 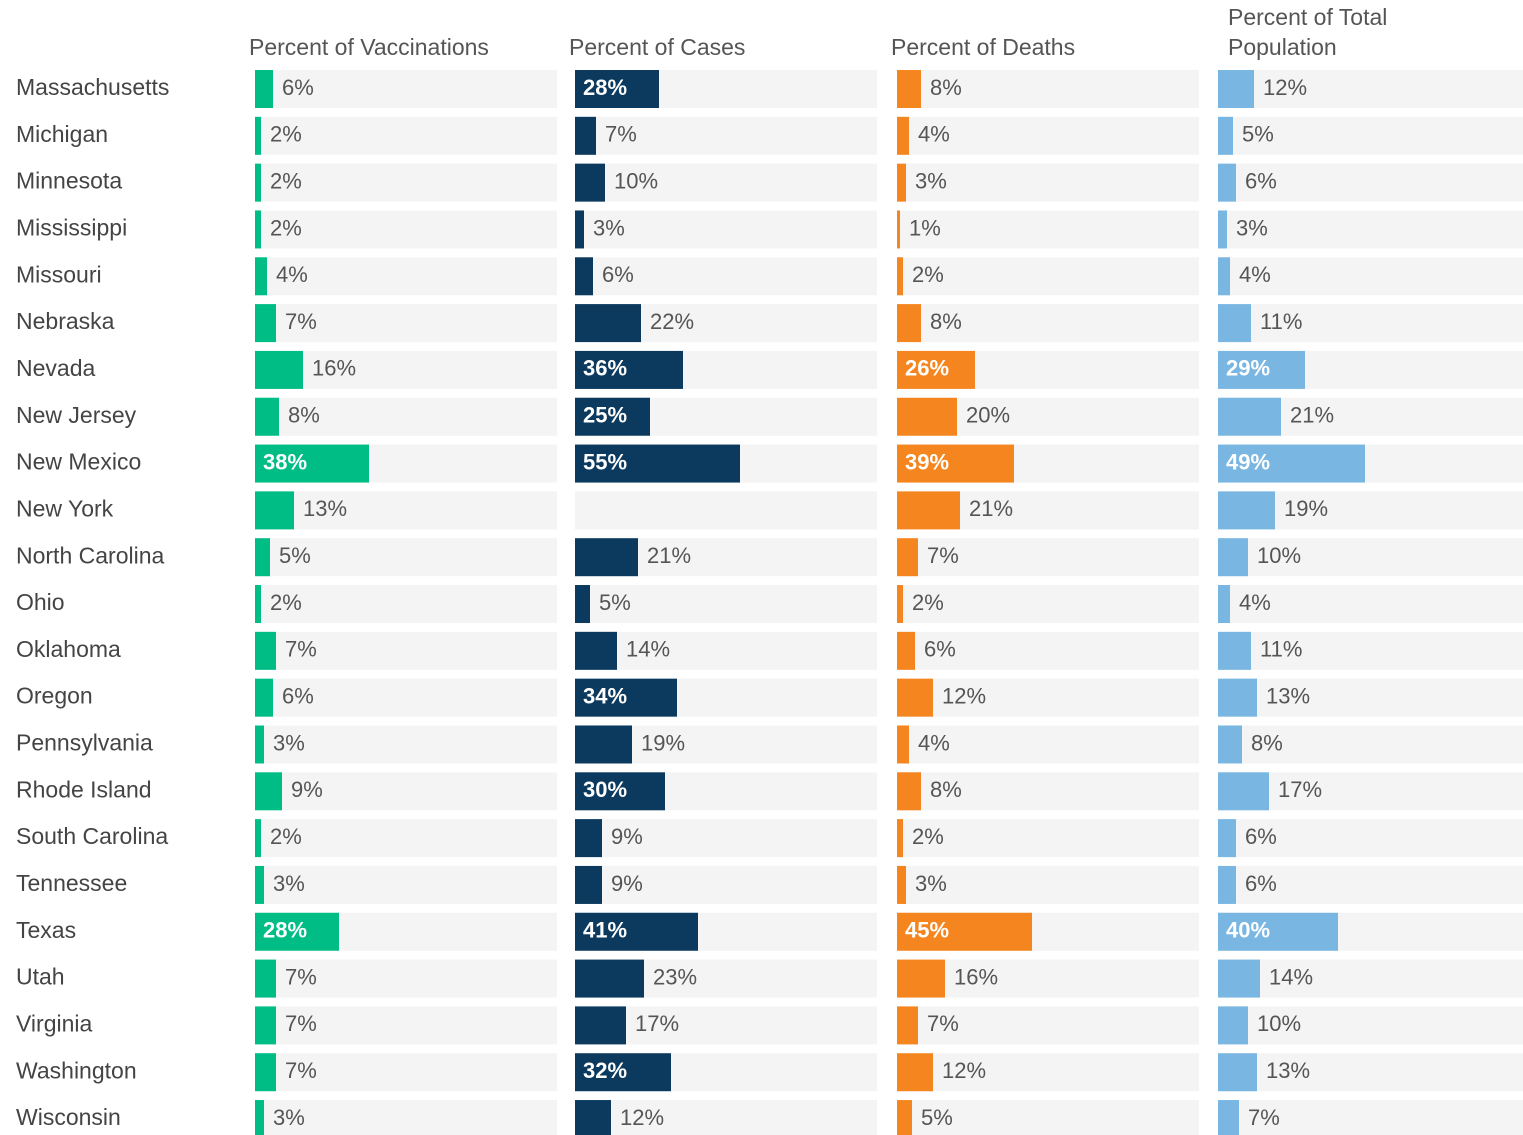 What do you see at coordinates (84, 743) in the screenshot?
I see `category-label: Pennsylvania` at bounding box center [84, 743].